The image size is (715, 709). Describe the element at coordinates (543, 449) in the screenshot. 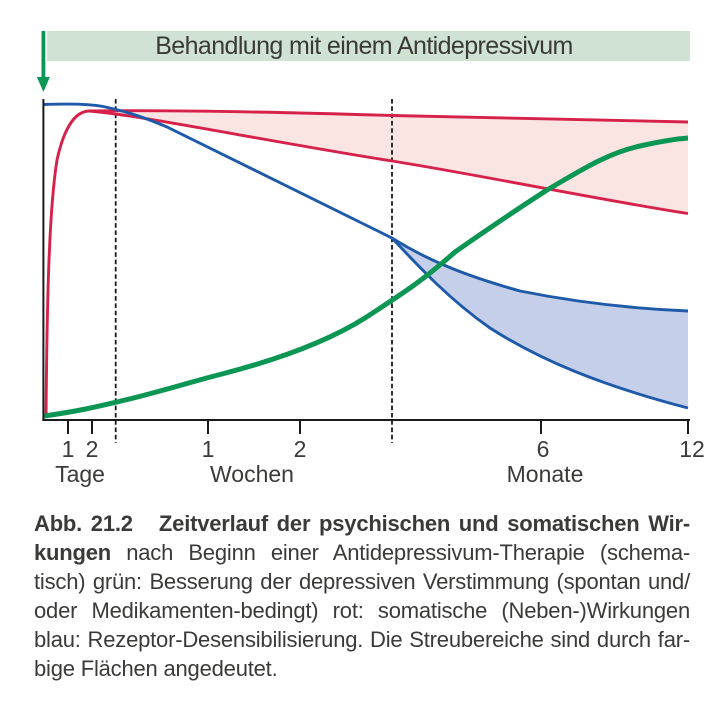

I see `svg-text: 6` at that location.